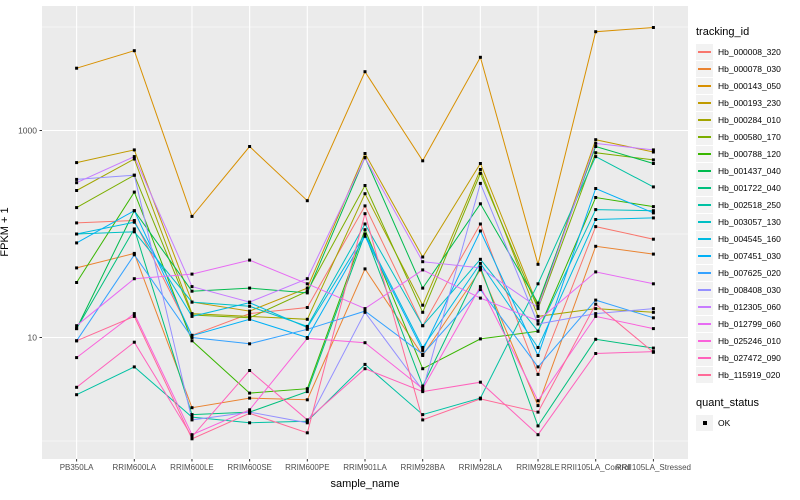 The height and width of the screenshot is (500, 800). What do you see at coordinates (77, 467) in the screenshot?
I see `x-tick-label: PB350LA` at bounding box center [77, 467].